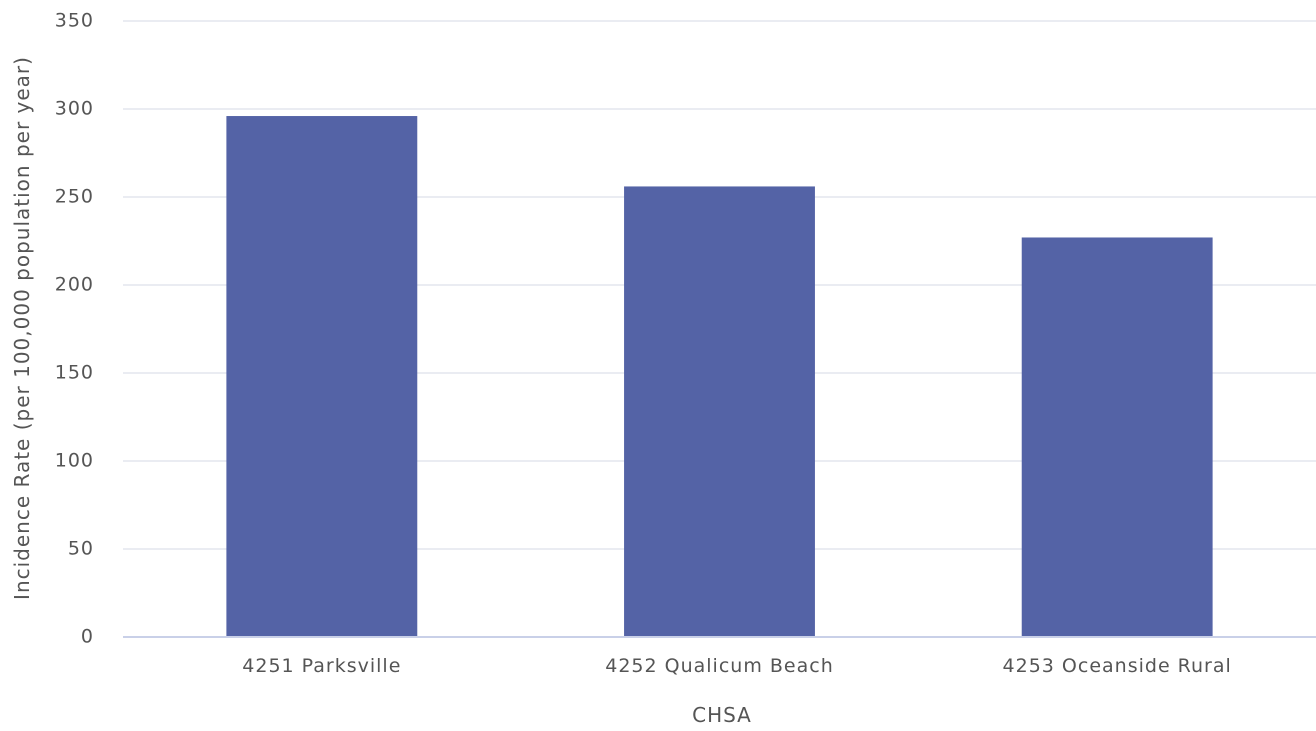  Describe the element at coordinates (74, 461) in the screenshot. I see `y-tick-label: 100` at that location.